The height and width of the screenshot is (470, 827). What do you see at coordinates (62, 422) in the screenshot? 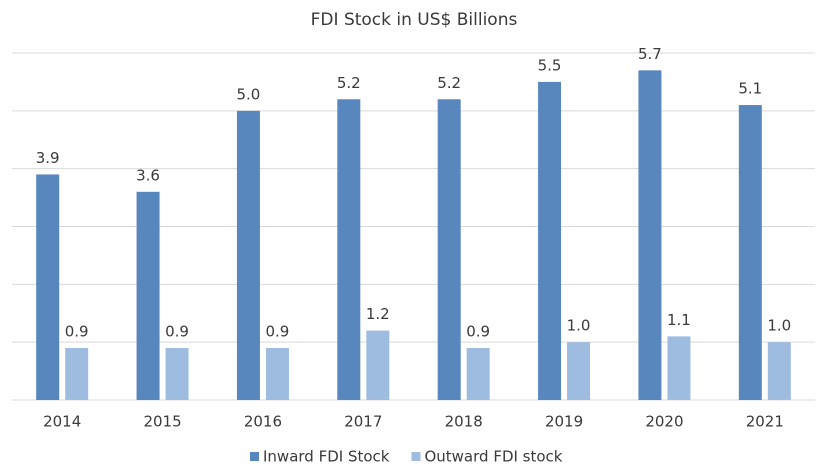
I see `x-tick-label: 2014` at bounding box center [62, 422].